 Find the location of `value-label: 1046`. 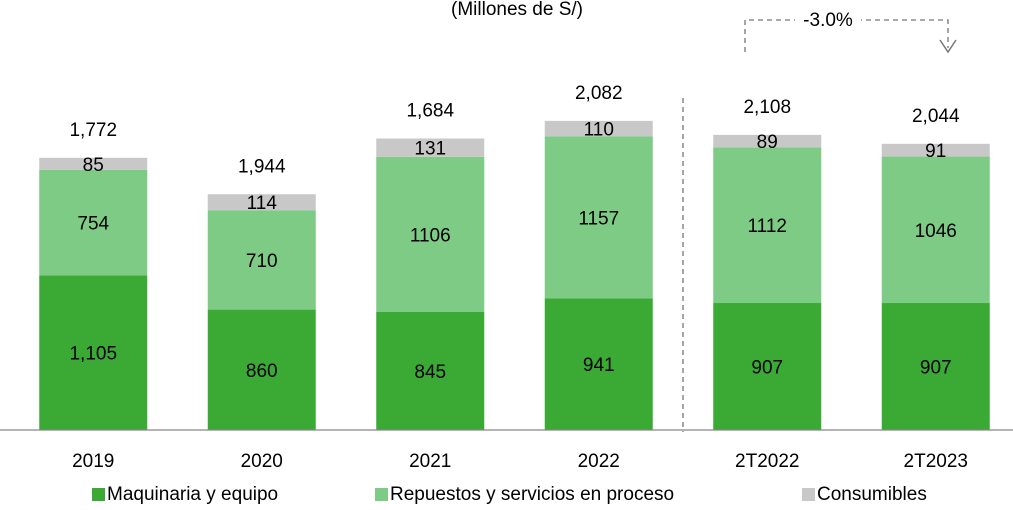

value-label: 1046 is located at coordinates (936, 231).